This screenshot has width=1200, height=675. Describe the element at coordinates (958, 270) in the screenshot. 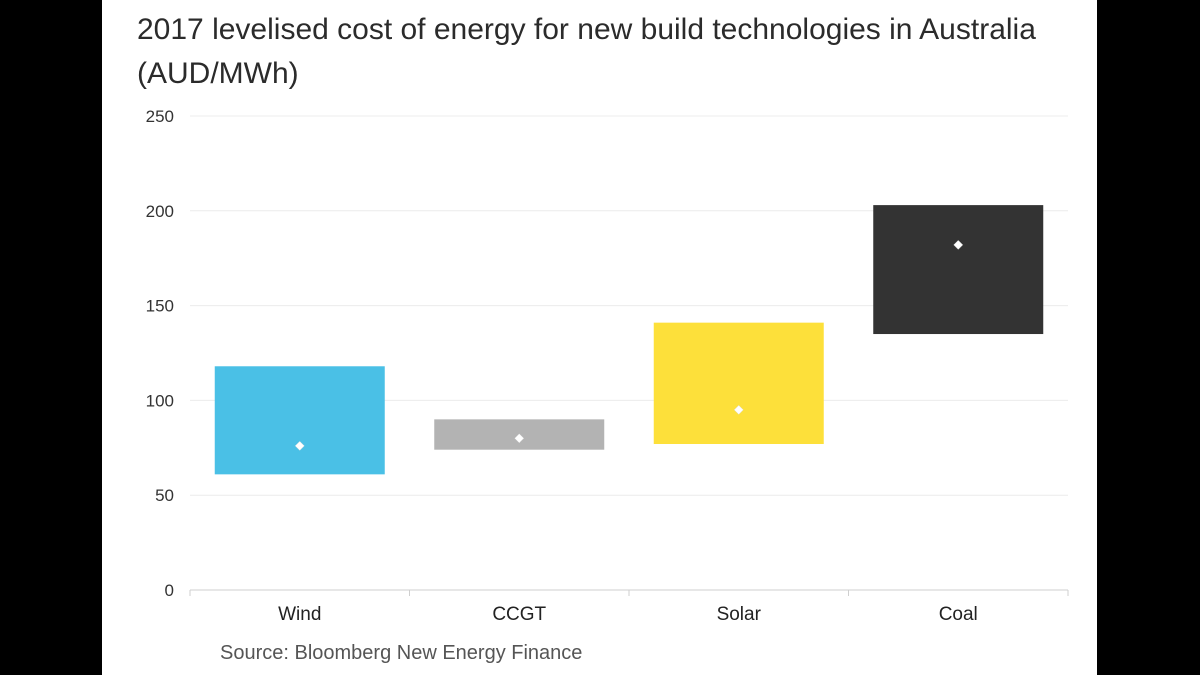

I see `range-bar-coal` at that location.